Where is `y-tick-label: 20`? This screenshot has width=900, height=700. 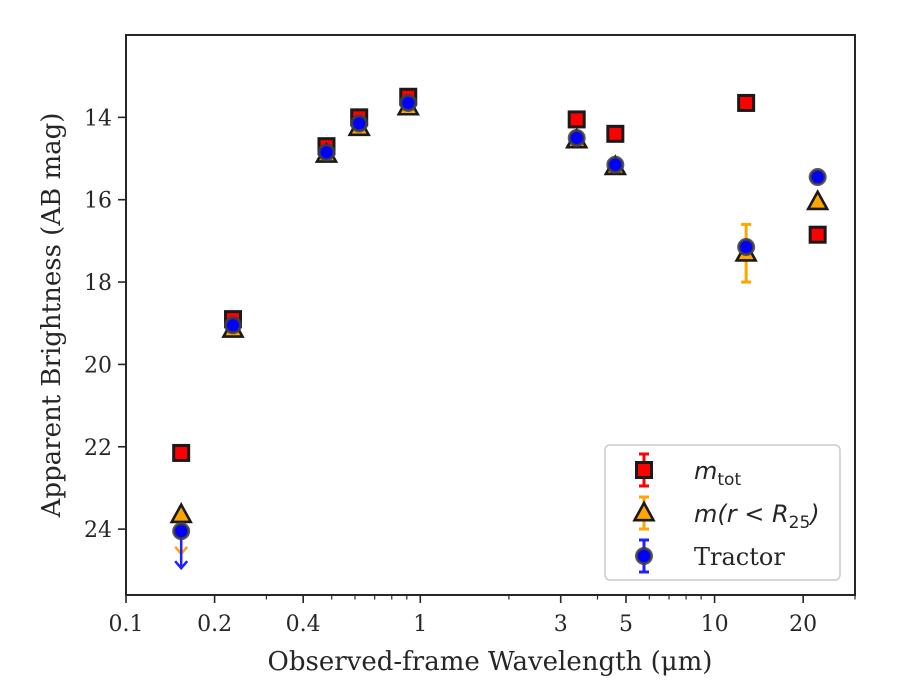
y-tick-label: 20 is located at coordinates (98, 365).